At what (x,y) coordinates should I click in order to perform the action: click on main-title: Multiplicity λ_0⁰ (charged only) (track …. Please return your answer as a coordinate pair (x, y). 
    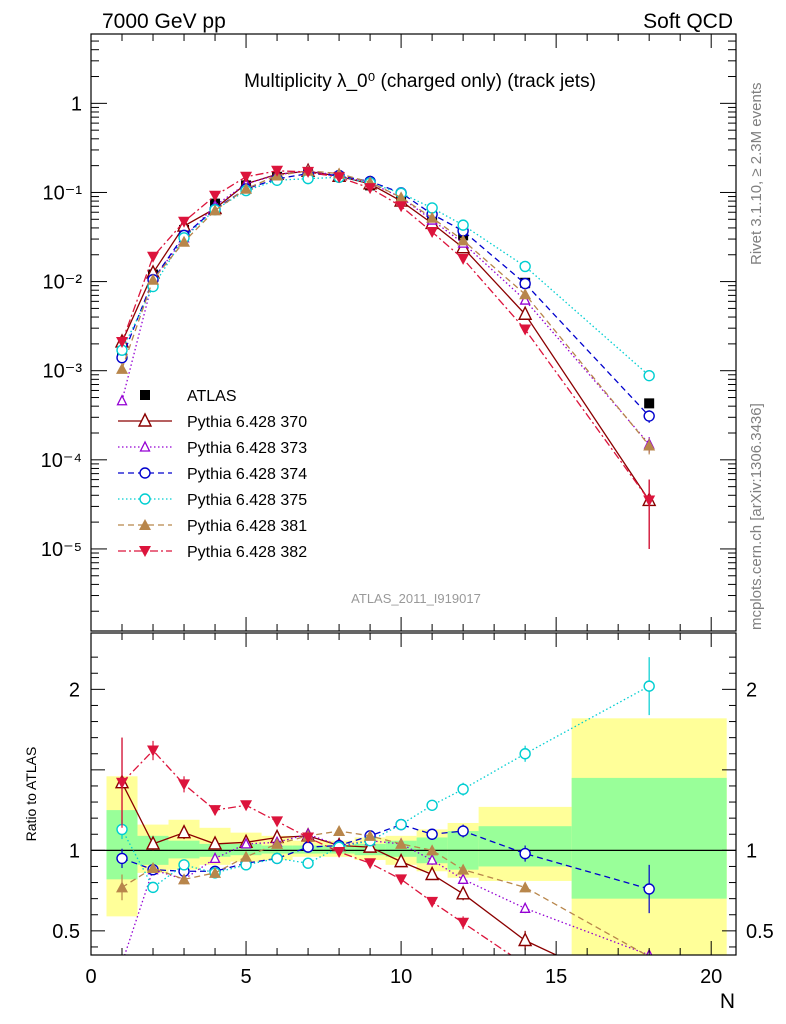
    Looking at the image, I should click on (420, 81).